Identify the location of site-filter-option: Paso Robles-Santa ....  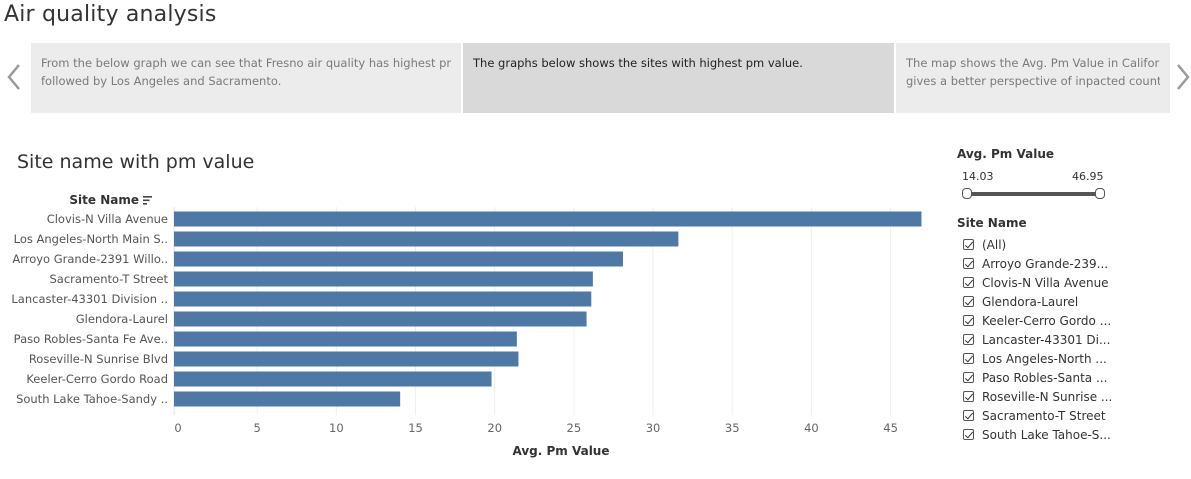
(1038, 377).